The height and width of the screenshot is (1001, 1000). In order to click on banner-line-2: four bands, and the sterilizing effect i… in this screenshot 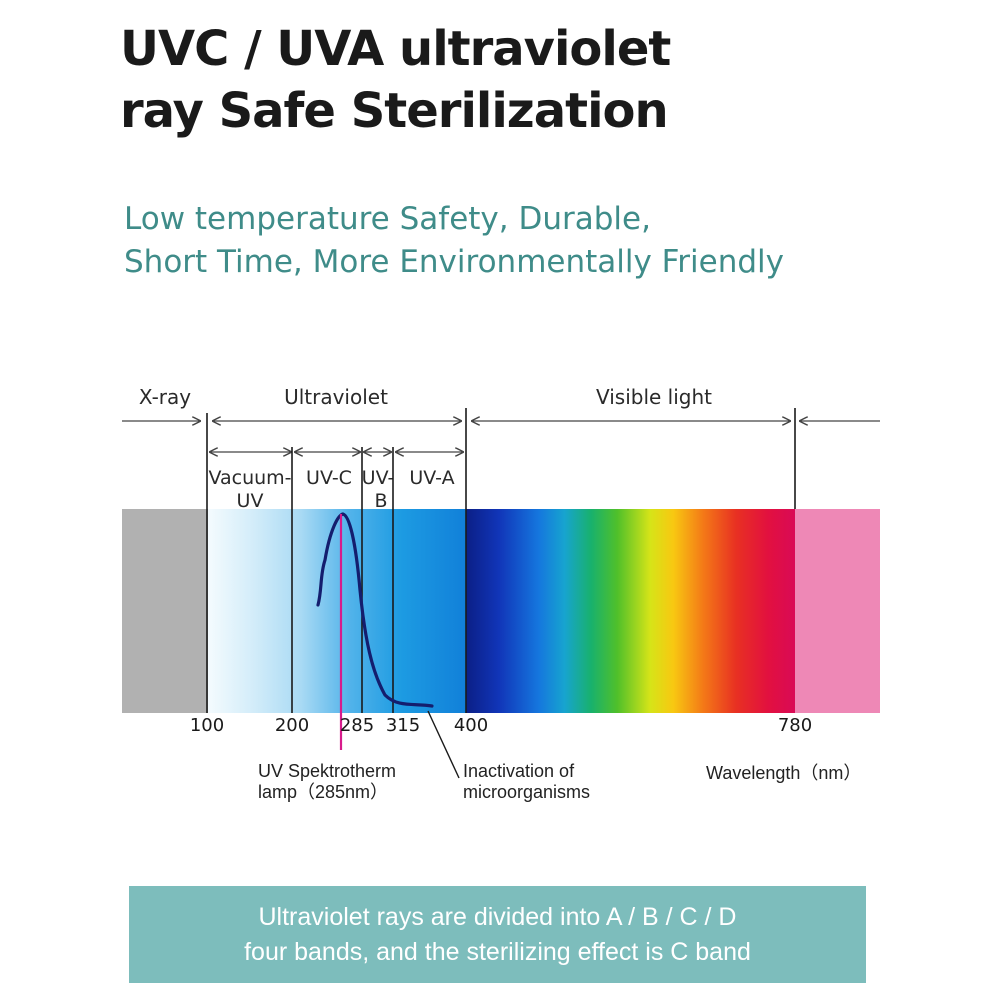, I will do `click(497, 952)`.